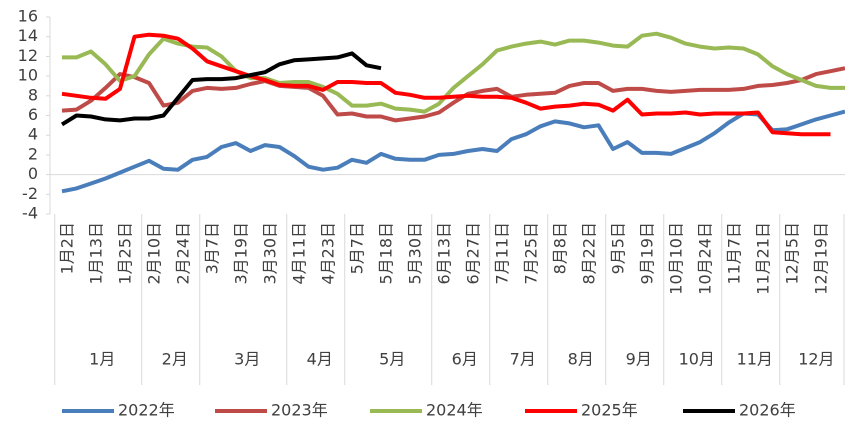 The width and height of the screenshot is (845, 425). I want to click on group-label: 4月, so click(320, 359).